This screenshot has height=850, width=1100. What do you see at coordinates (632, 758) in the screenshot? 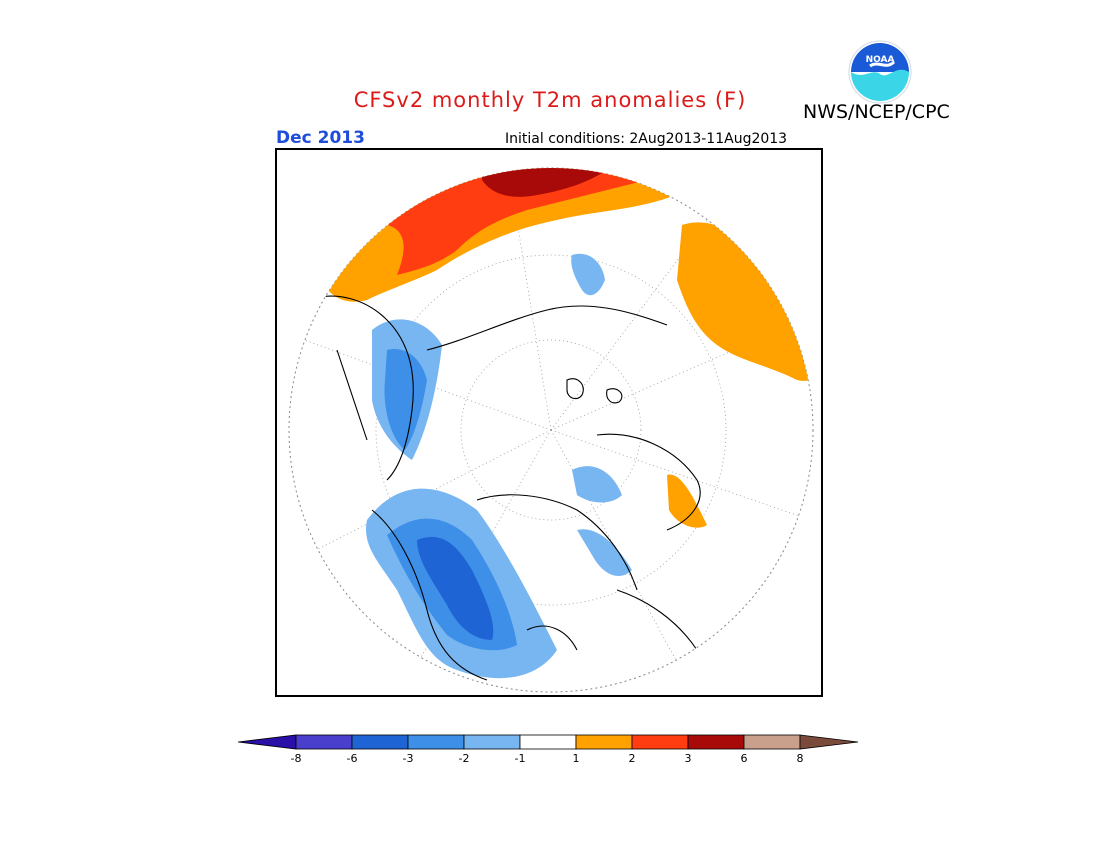
I see `legend-tick-label: 2` at bounding box center [632, 758].